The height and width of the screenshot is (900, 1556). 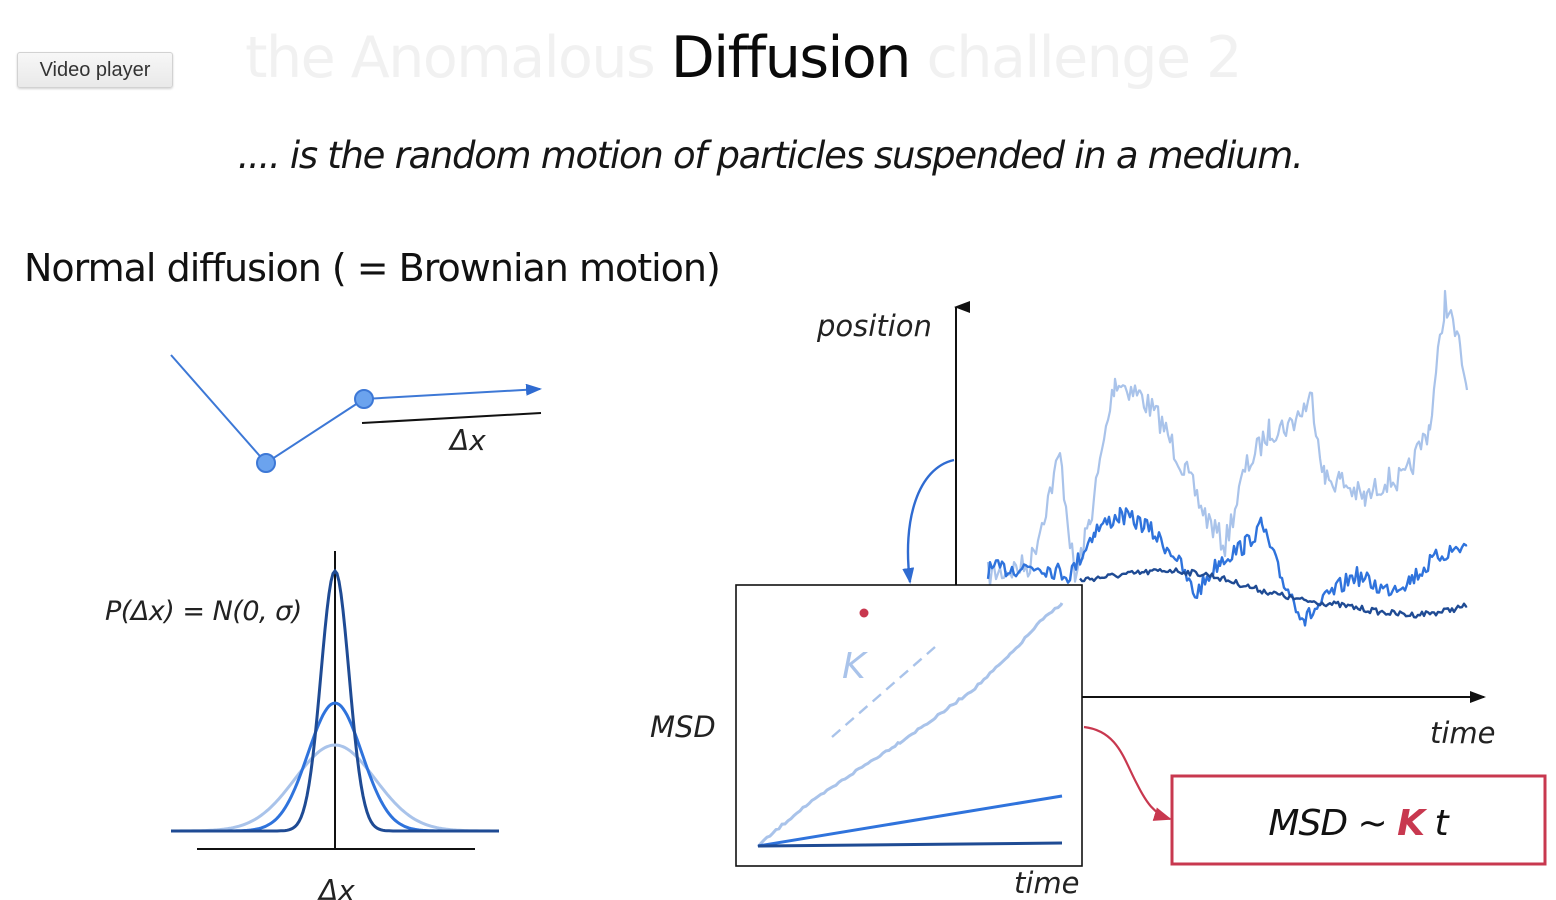 I want to click on distribution-formula: P(Δx) = N(0, σ), so click(x=203, y=611).